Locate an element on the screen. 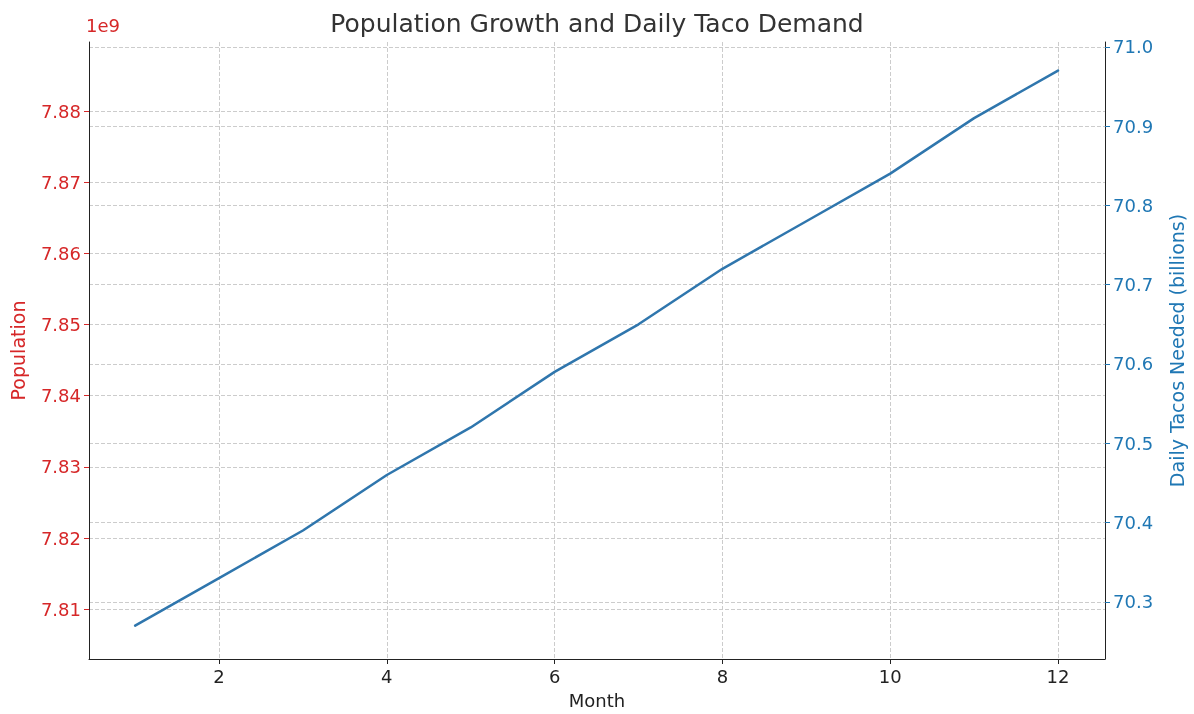 This screenshot has height=714, width=1194. x-tick-label: 2 is located at coordinates (219, 676).